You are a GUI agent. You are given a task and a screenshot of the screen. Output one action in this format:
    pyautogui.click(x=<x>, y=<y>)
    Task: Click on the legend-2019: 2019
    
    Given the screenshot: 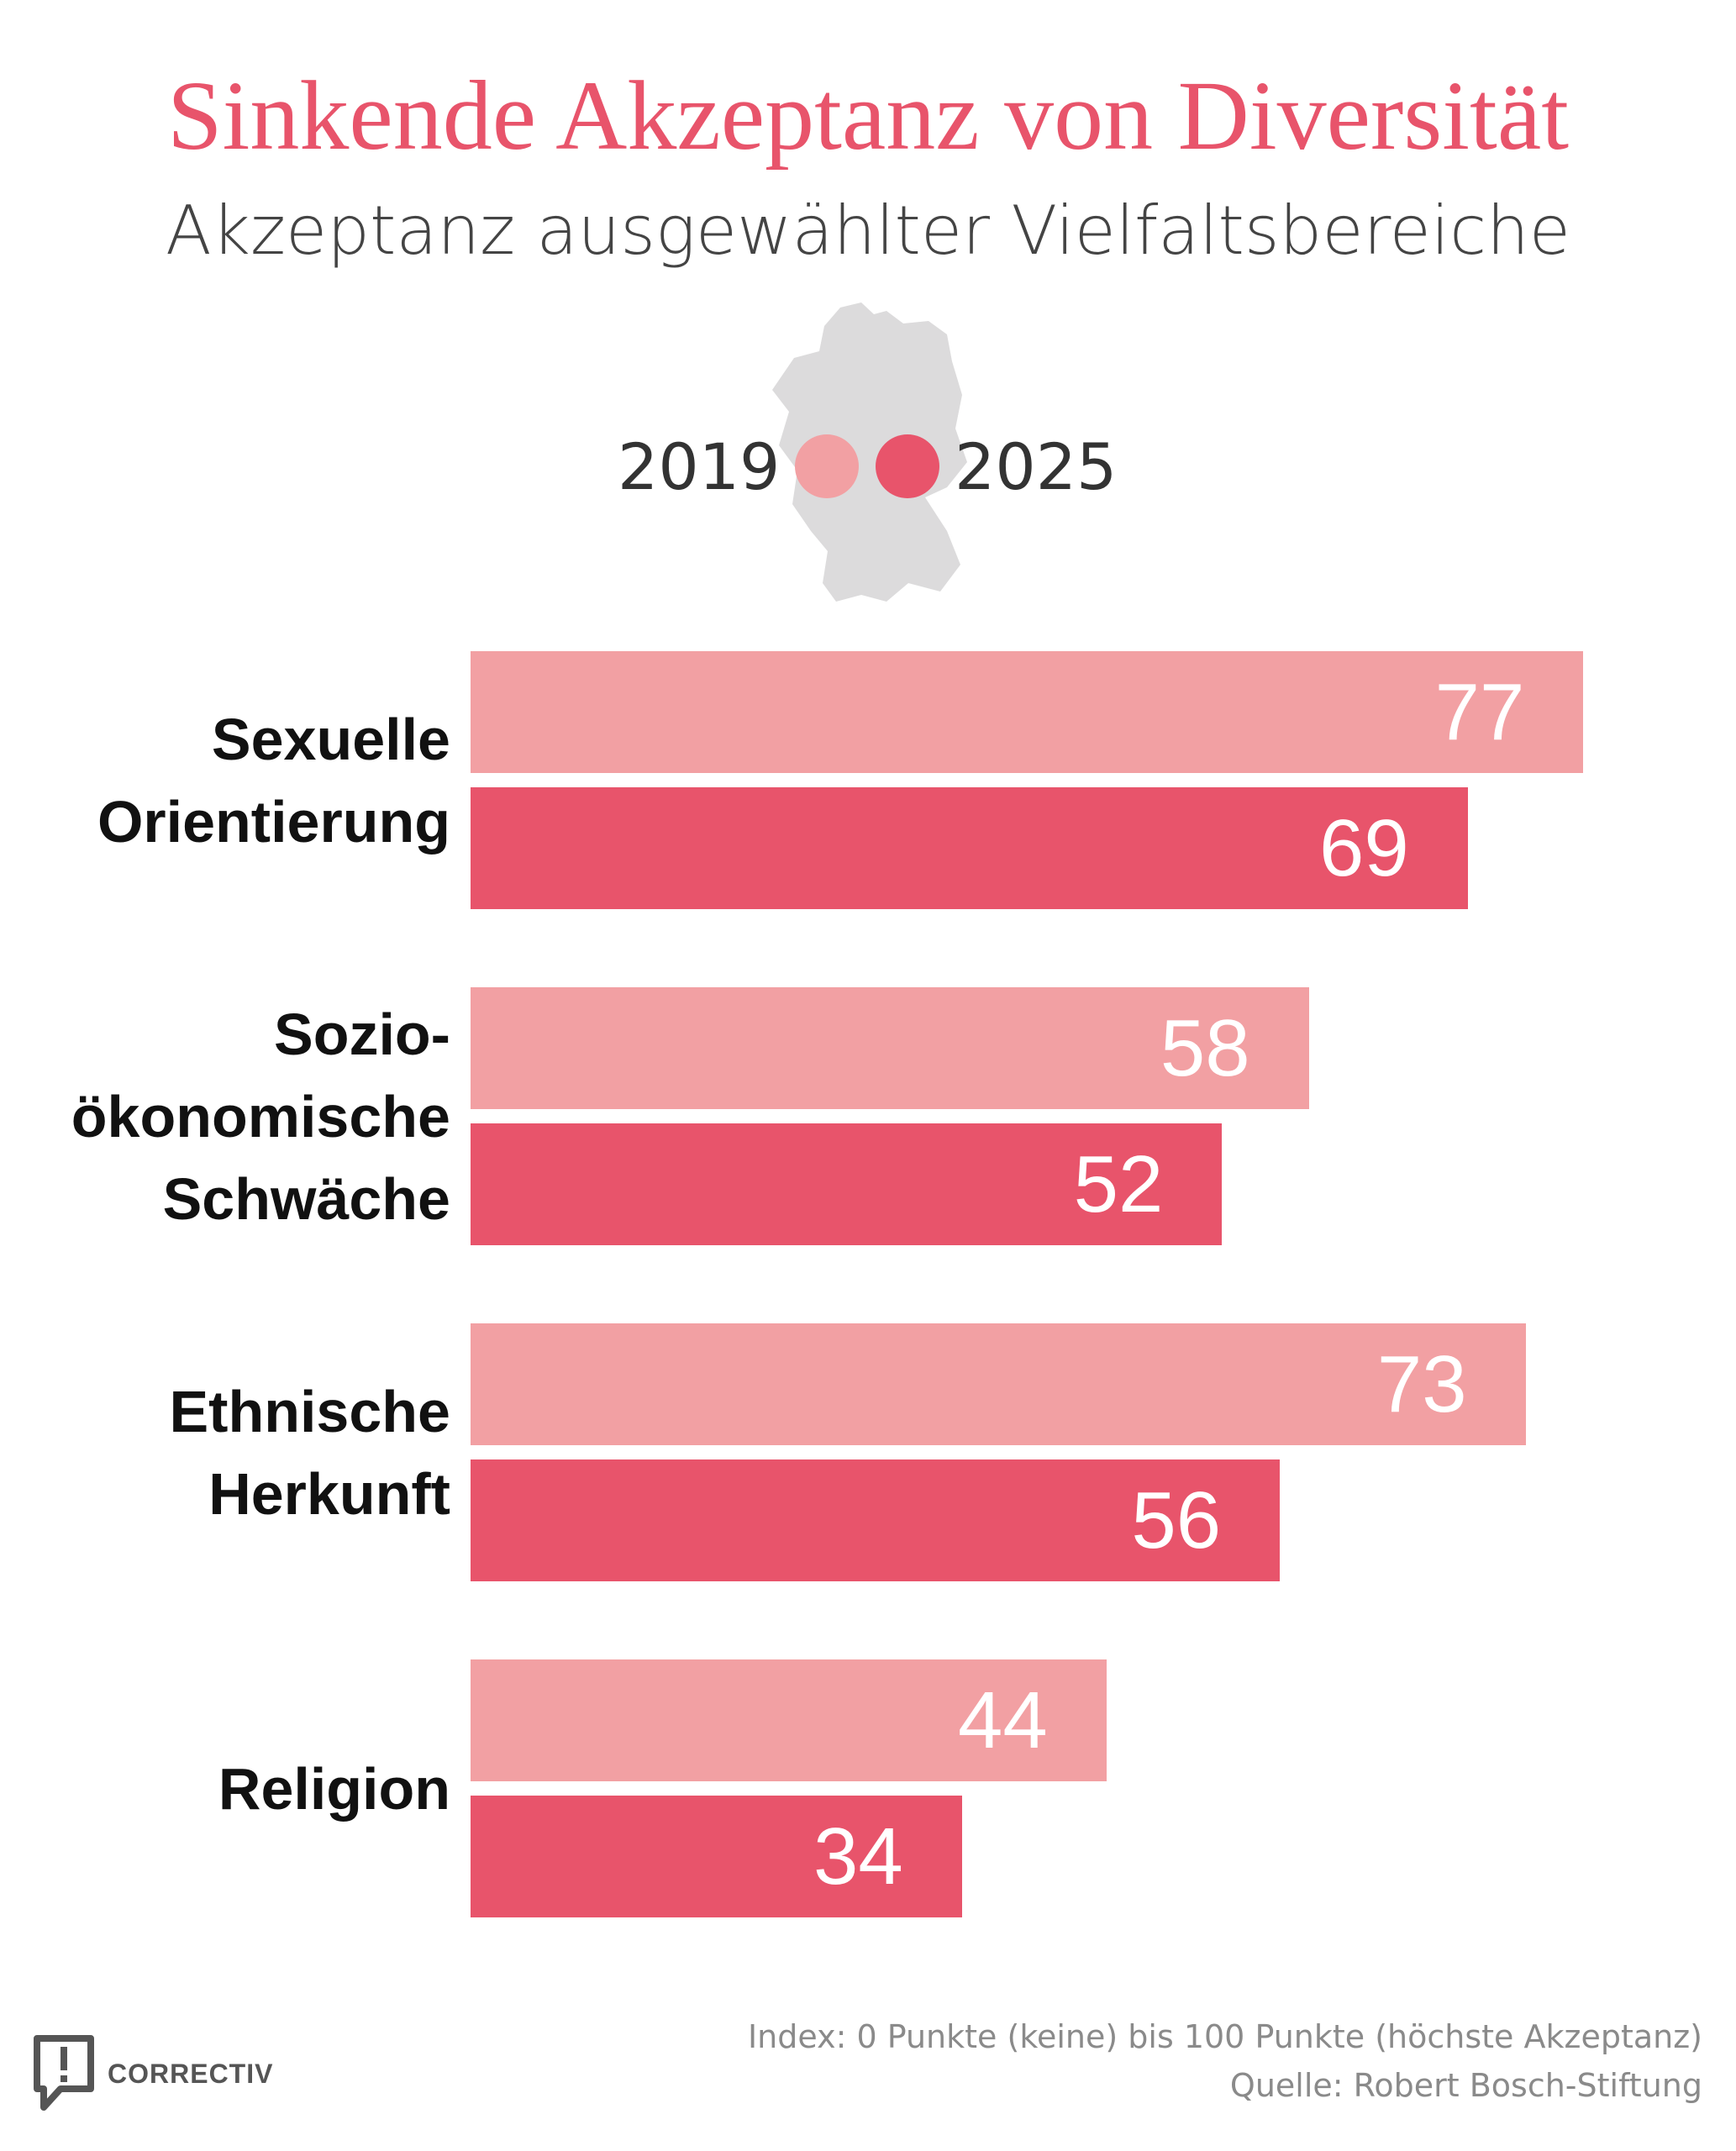 What is the action you would take?
    pyautogui.click(x=739, y=467)
    